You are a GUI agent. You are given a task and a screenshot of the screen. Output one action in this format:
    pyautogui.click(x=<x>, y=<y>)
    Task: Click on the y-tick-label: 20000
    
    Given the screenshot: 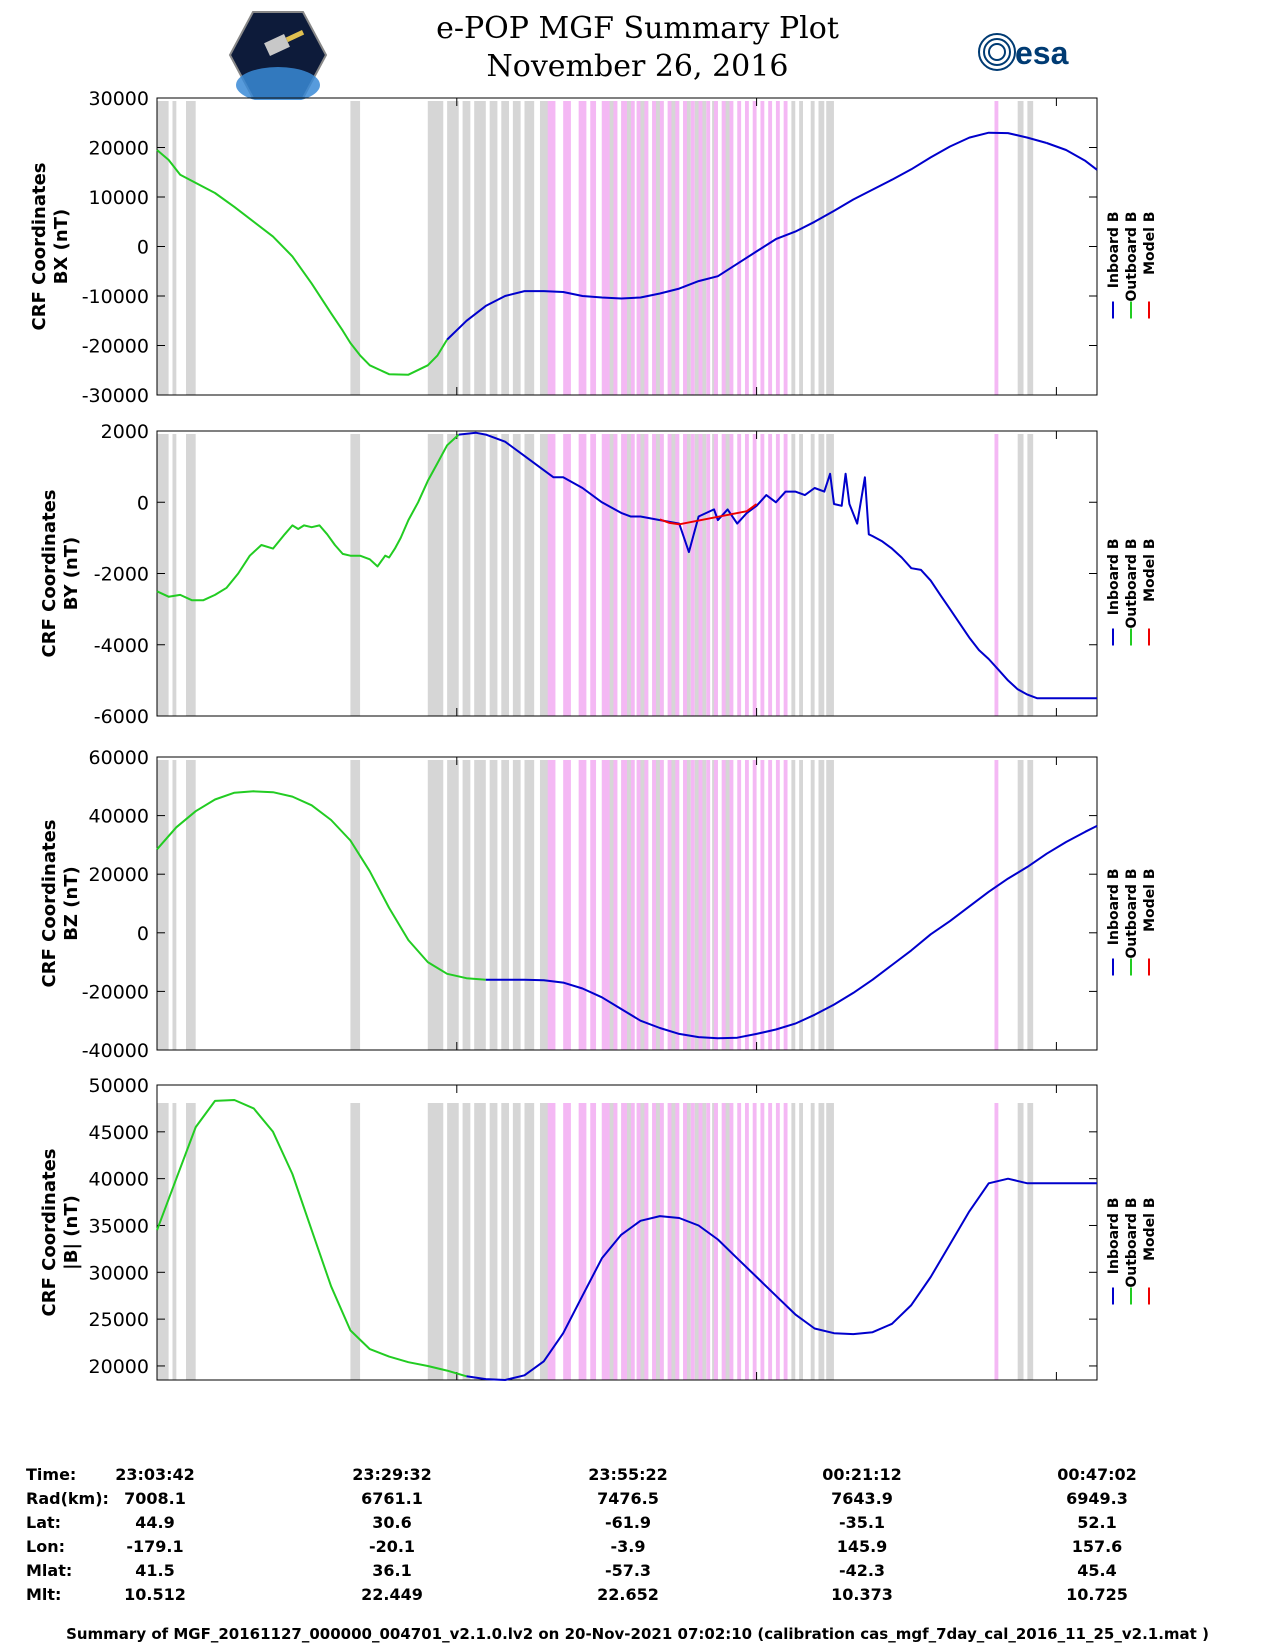 What is the action you would take?
    pyautogui.click(x=119, y=1367)
    